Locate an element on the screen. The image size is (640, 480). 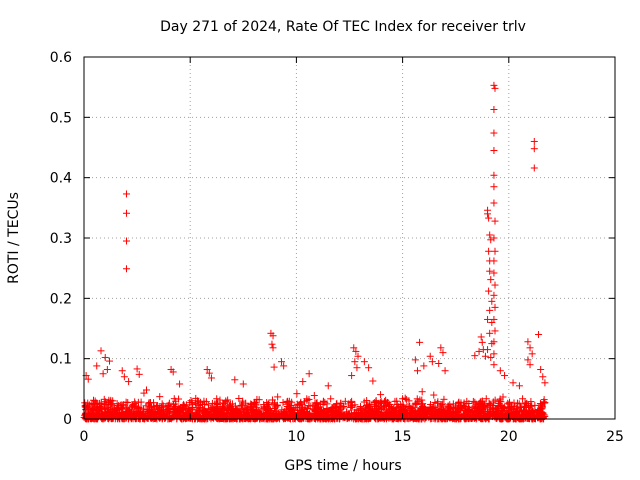
x-axis-label: GPS time / hours is located at coordinates (342, 466).